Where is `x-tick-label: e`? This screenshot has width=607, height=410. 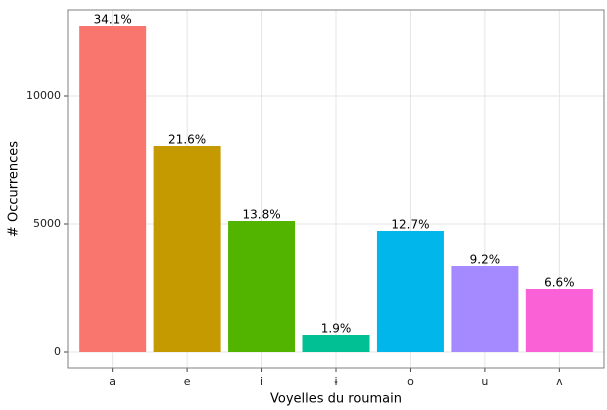
x-tick-label: e is located at coordinates (187, 381).